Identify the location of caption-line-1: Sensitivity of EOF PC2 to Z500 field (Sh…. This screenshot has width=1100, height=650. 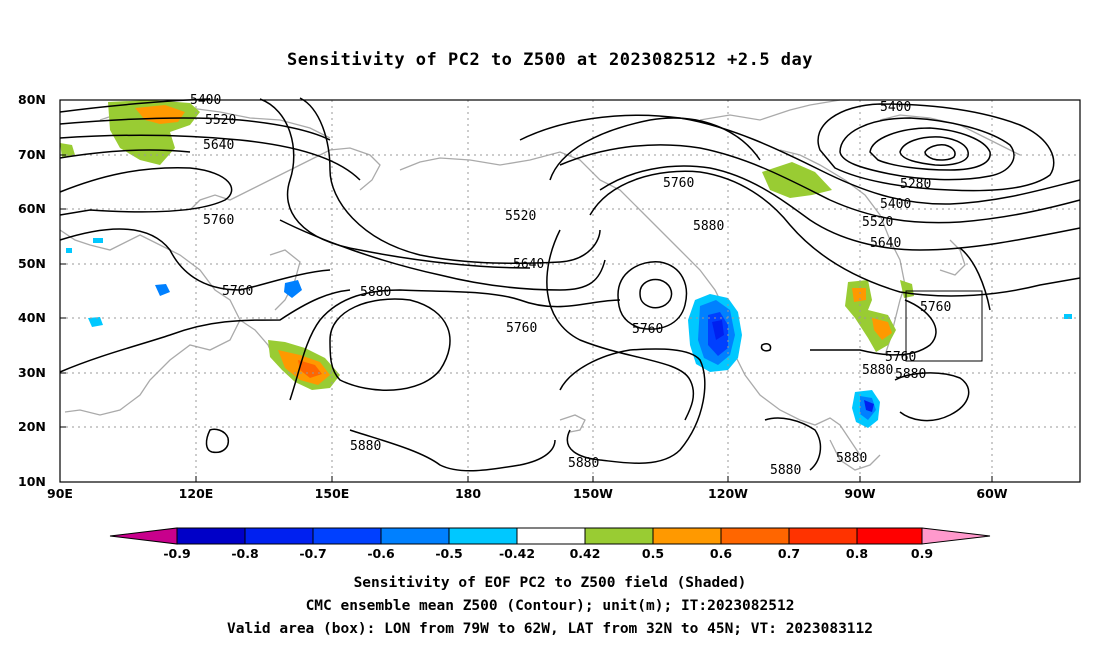
(550, 583).